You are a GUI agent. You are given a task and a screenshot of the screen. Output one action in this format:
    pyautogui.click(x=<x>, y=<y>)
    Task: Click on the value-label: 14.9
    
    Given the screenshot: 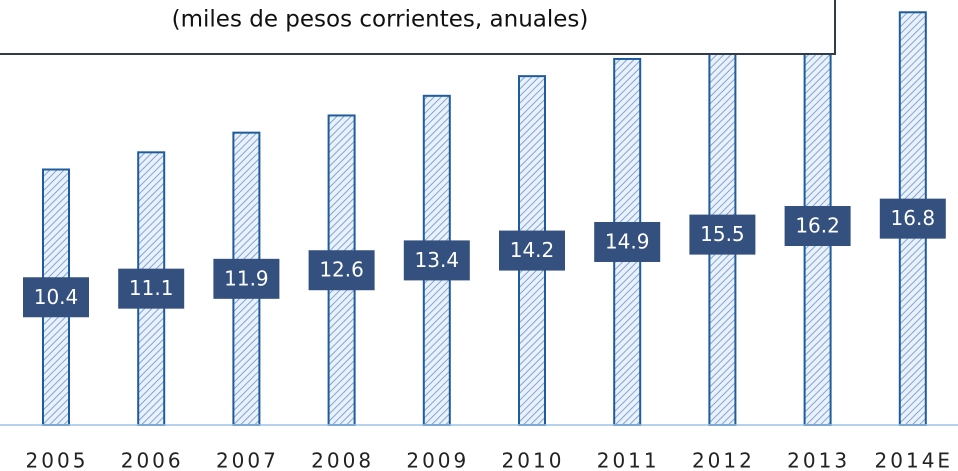 What is the action you would take?
    pyautogui.click(x=627, y=241)
    